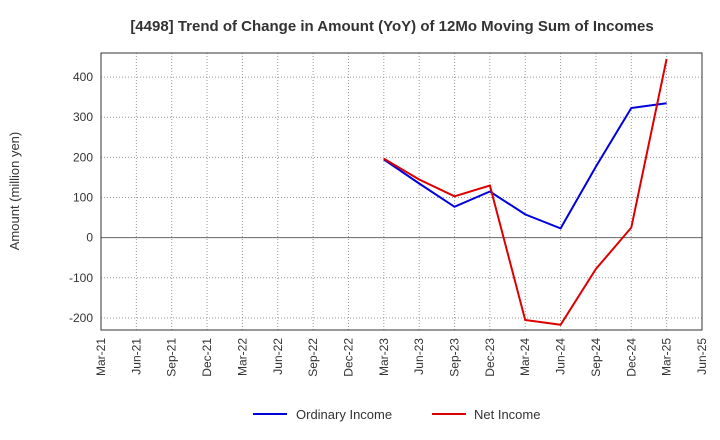 This screenshot has height=440, width=720. What do you see at coordinates (207, 357) in the screenshot?
I see `x-tick-label: Dec-21` at bounding box center [207, 357].